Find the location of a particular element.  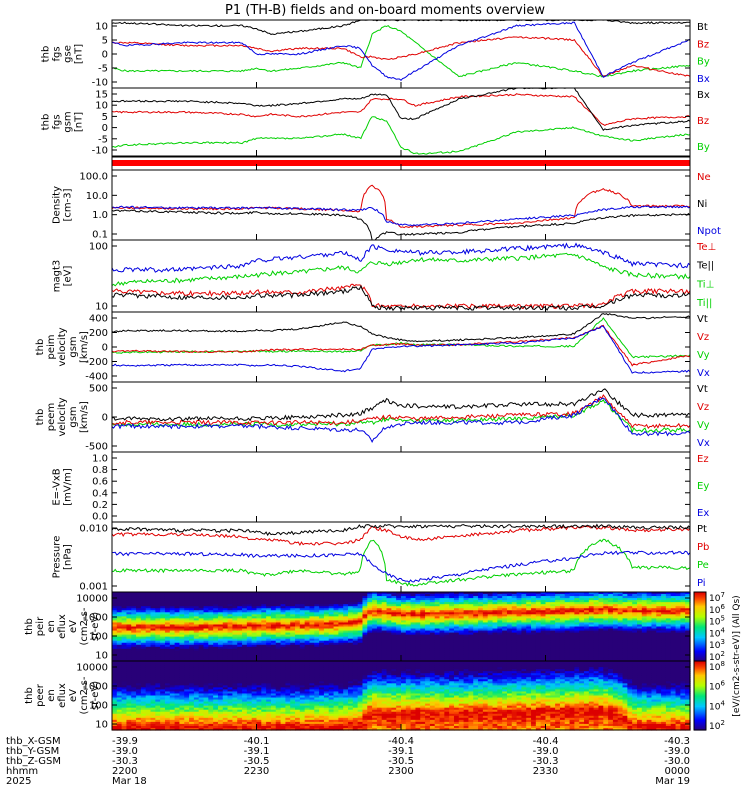

quality-flag-bar is located at coordinates (401, 163).